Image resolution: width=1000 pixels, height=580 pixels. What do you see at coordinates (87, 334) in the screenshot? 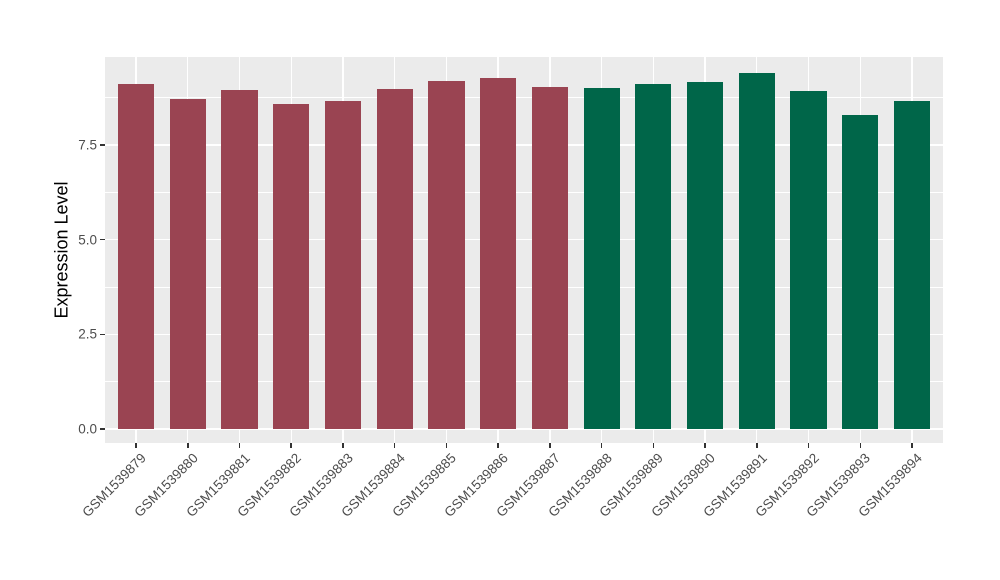
I see `y-tick-label: 2.5` at bounding box center [87, 334].